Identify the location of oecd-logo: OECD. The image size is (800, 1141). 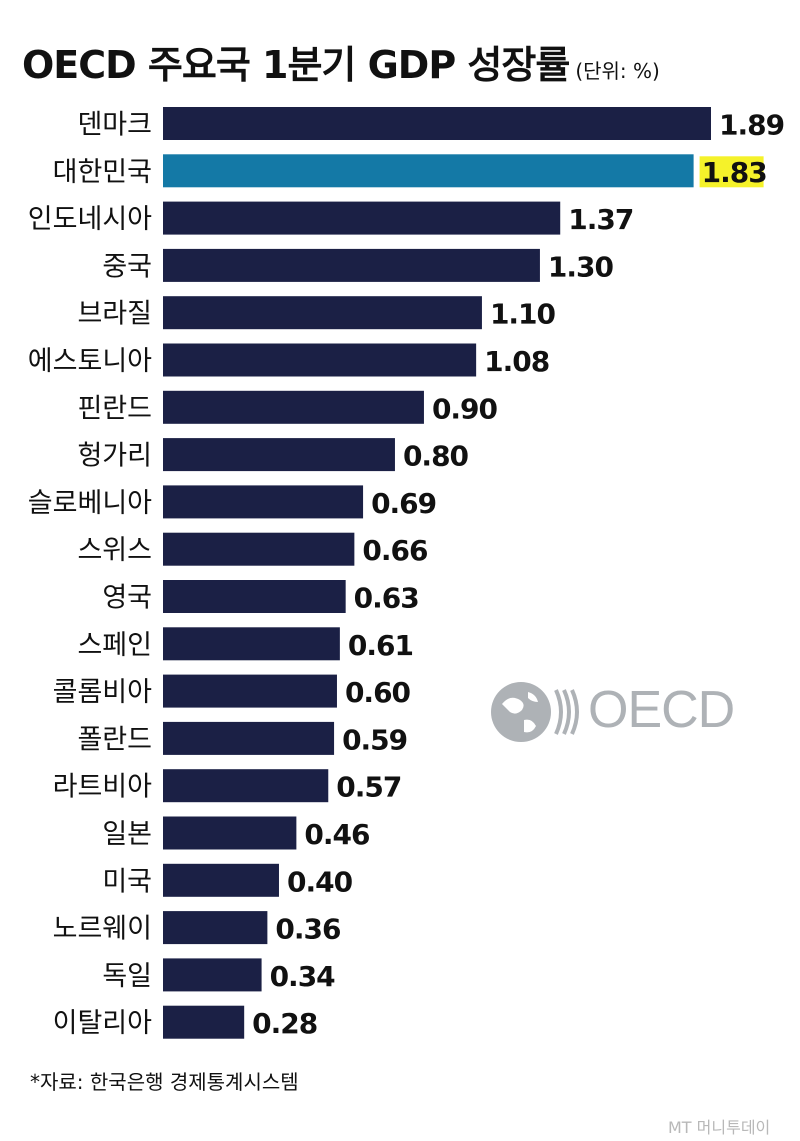
(628, 711).